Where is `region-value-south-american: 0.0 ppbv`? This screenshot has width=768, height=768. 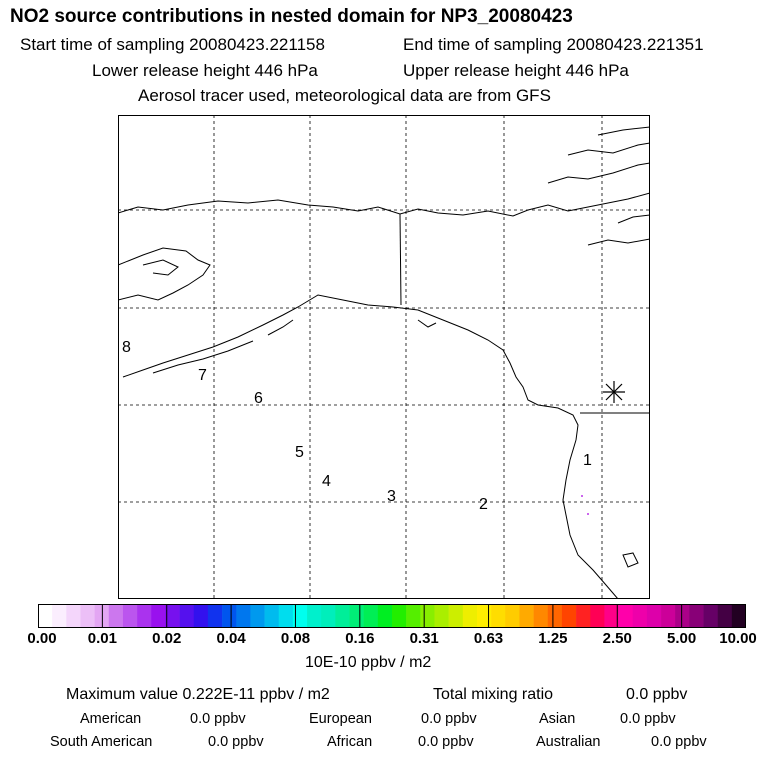 region-value-south-american: 0.0 ppbv is located at coordinates (236, 742).